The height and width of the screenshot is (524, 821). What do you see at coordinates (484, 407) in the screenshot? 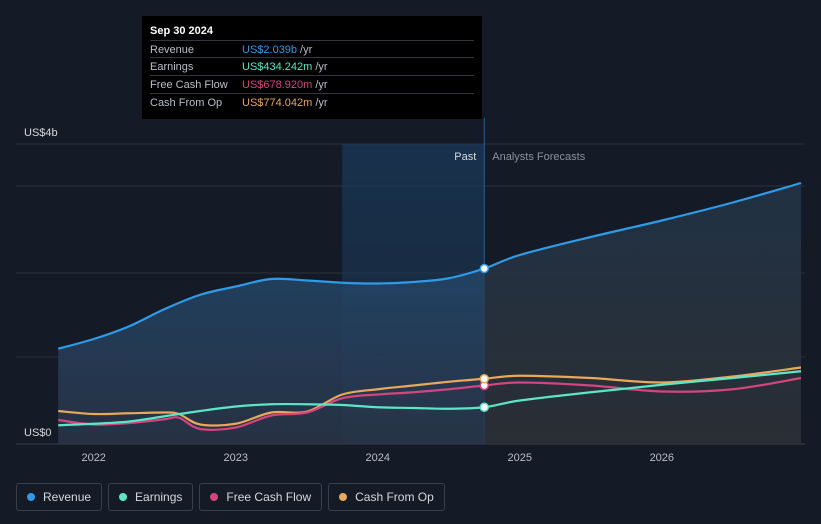
I see `earnings-marker` at bounding box center [484, 407].